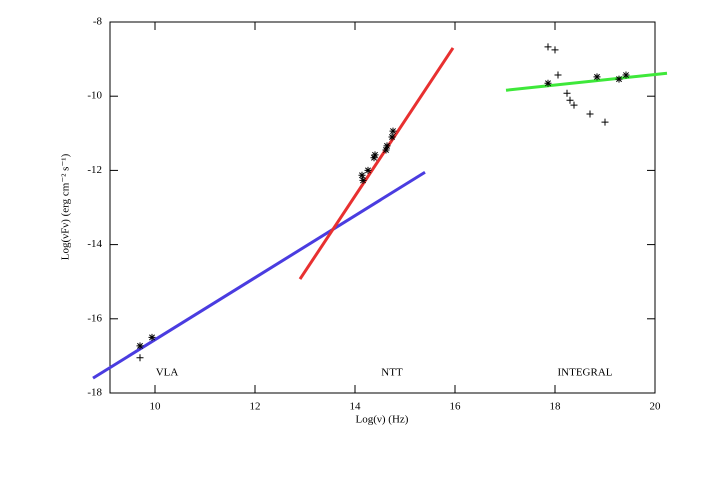  I want to click on annotation: VLA, so click(167, 373).